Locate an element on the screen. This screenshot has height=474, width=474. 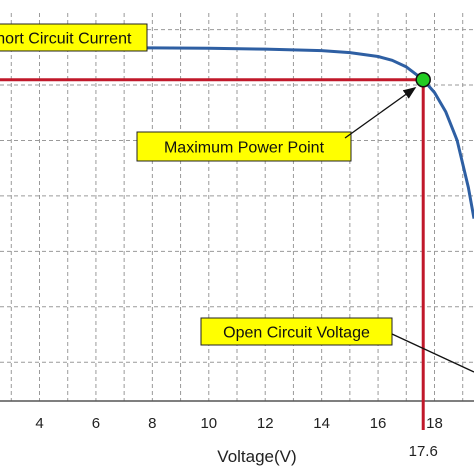
x-tick-label: 12 is located at coordinates (265, 423).